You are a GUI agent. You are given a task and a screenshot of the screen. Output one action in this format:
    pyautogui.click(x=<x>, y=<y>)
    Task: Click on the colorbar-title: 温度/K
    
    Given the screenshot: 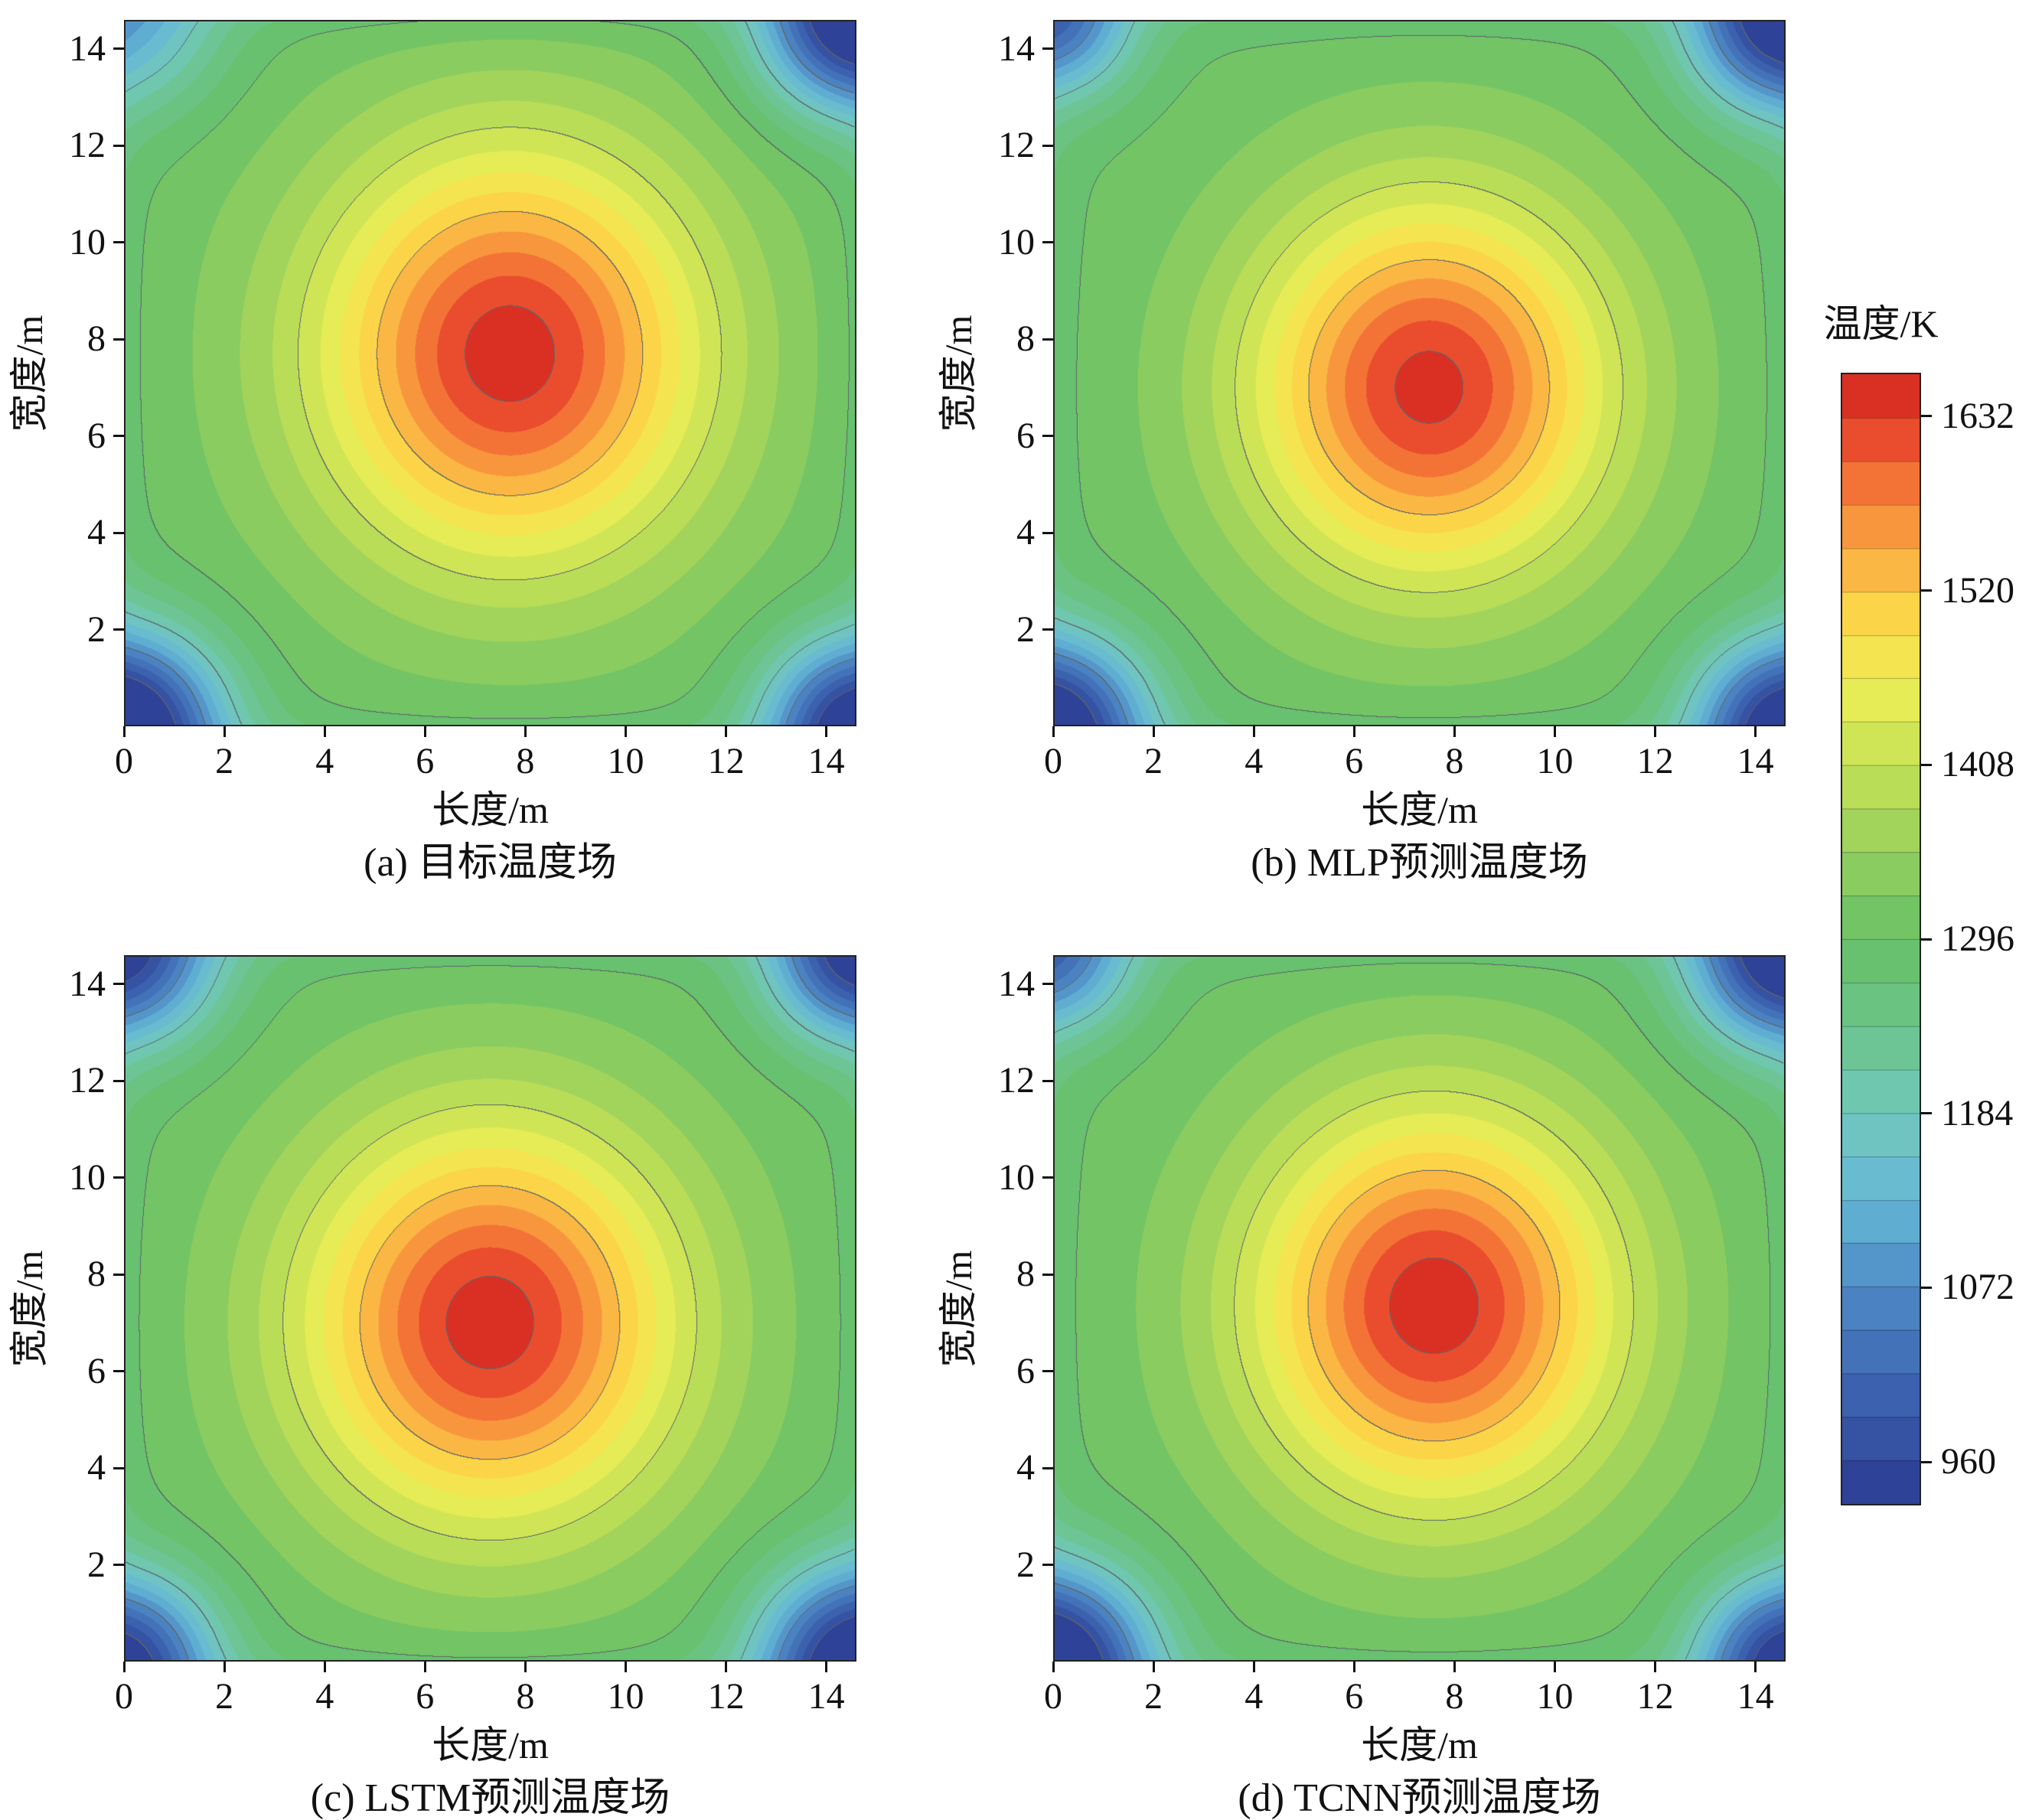 What is the action you would take?
    pyautogui.click(x=1881, y=323)
    